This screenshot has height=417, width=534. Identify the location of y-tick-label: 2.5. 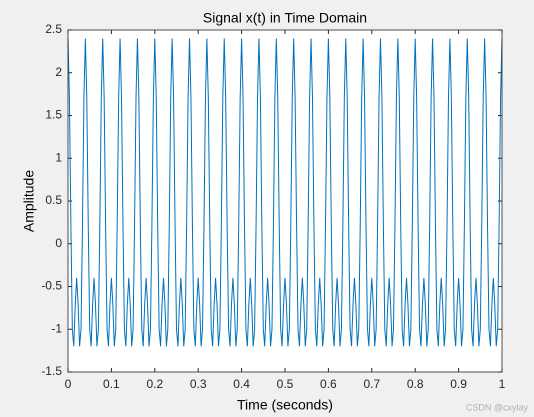
(53, 29).